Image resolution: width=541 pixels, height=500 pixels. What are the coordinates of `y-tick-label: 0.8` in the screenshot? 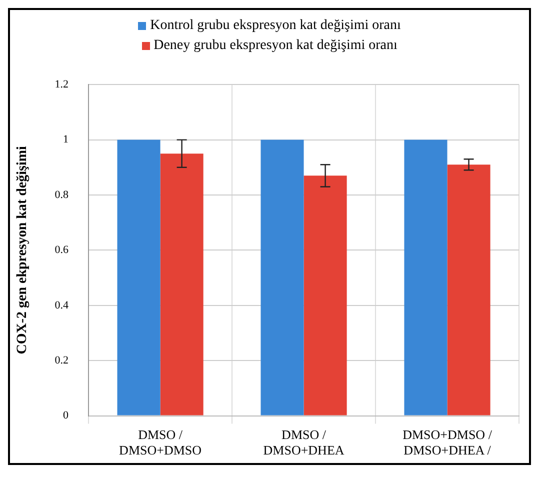 It's located at (62, 194).